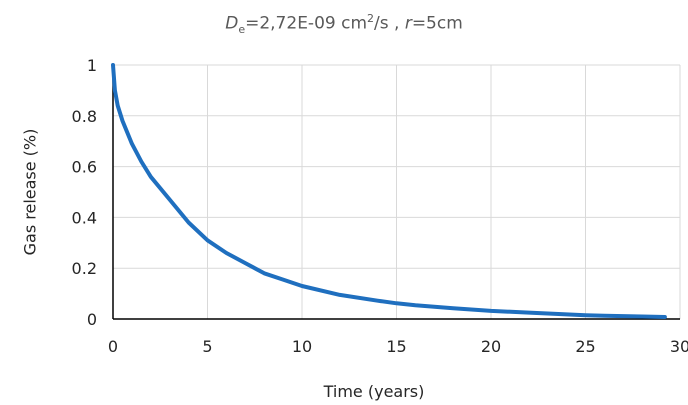  What do you see at coordinates (437, 23) in the screenshot?
I see `title-r-value: =5cm` at bounding box center [437, 23].